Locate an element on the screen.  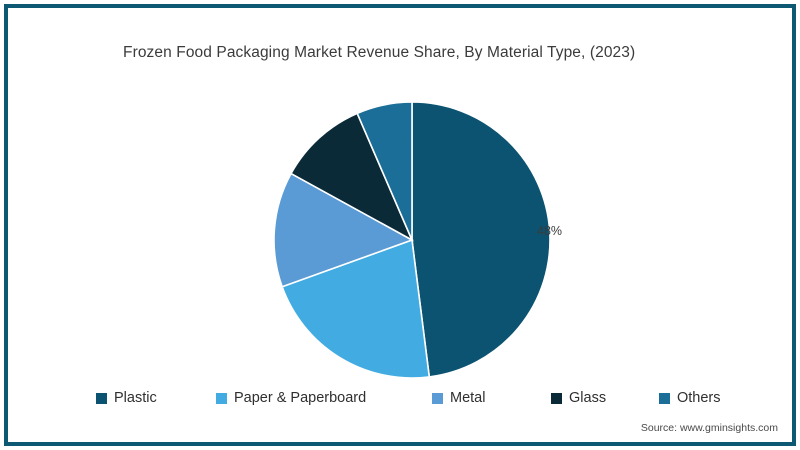
legend-swatch-glass is located at coordinates (556, 398).